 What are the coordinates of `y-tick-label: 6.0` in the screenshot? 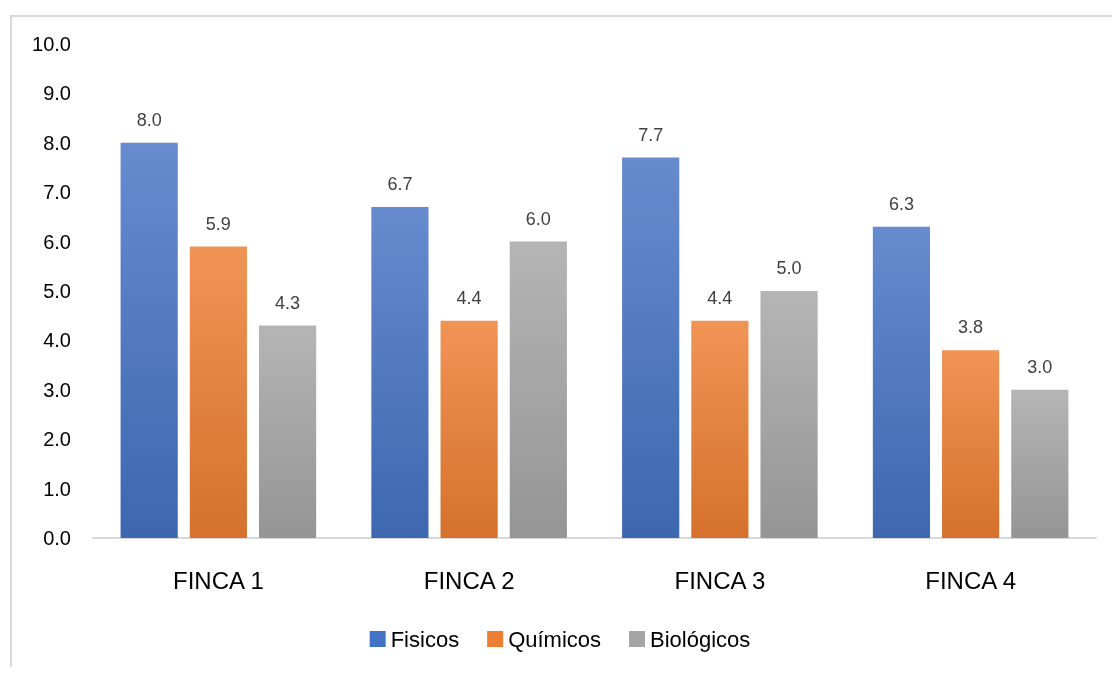 It's located at (57, 241).